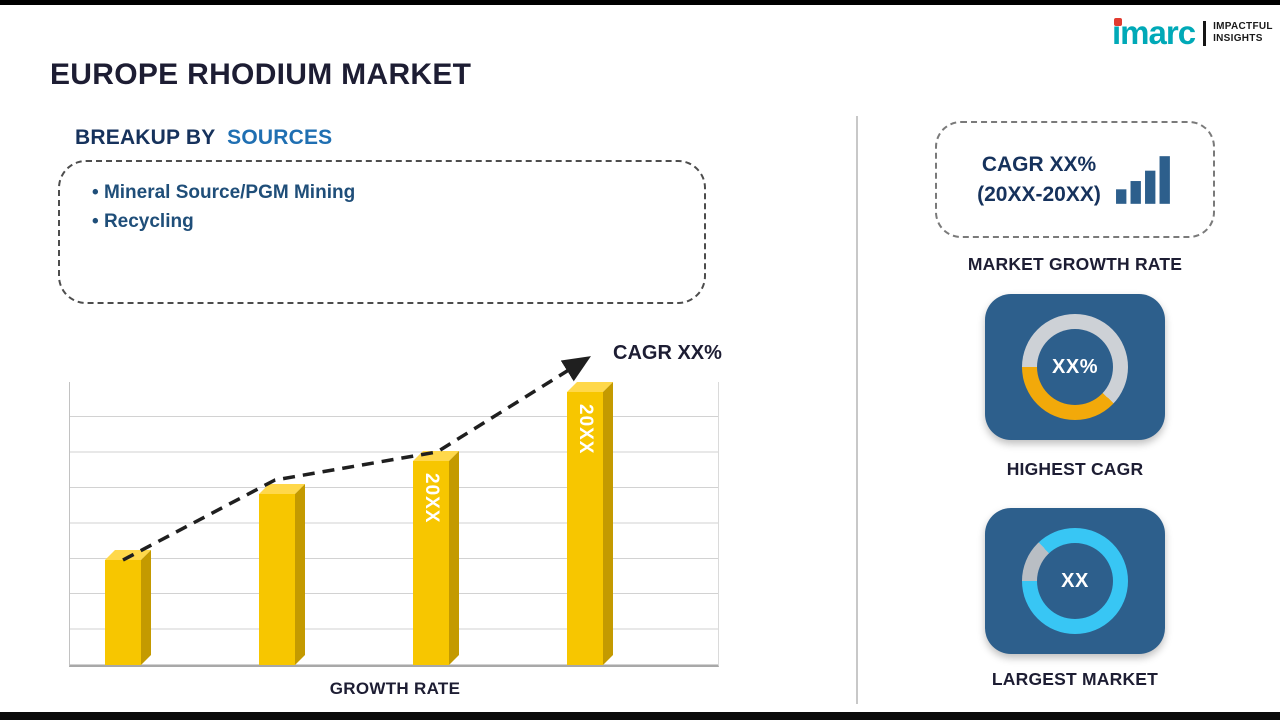 The image size is (1280, 720). Describe the element at coordinates (280, 137) in the screenshot. I see `breakup-heading-highlight: SOURCES` at that location.